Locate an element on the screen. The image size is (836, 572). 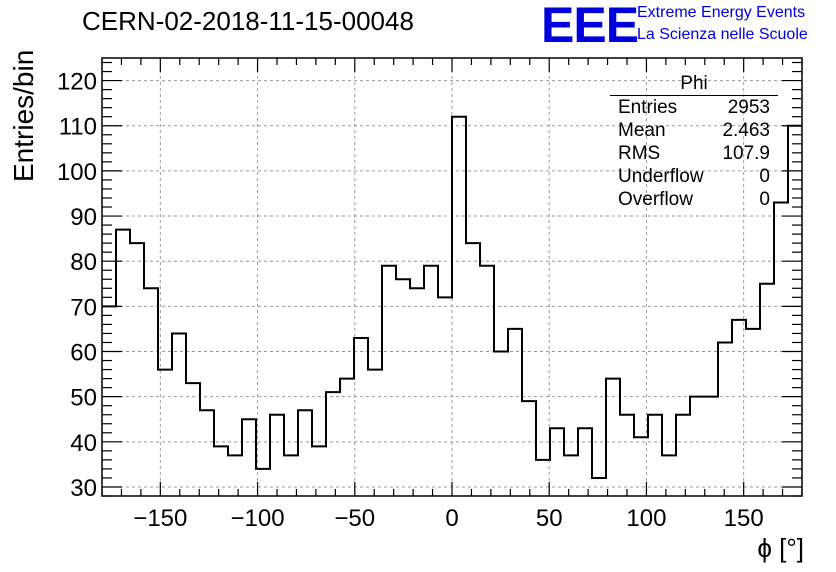
logo-line-2: La Scienza nelle Scuole is located at coordinates (722, 34).